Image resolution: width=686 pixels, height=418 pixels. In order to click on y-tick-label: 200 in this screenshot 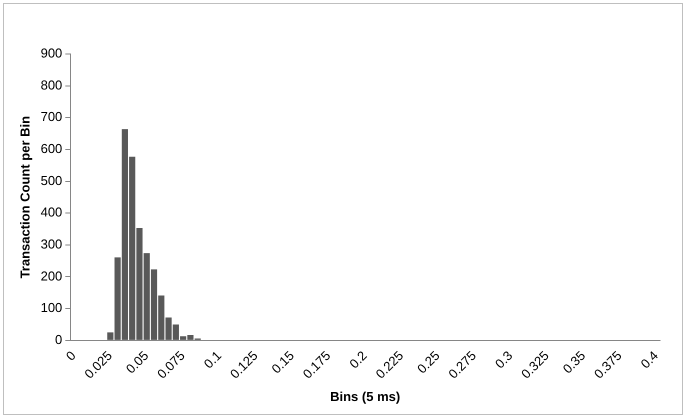, I will do `click(51, 276)`.